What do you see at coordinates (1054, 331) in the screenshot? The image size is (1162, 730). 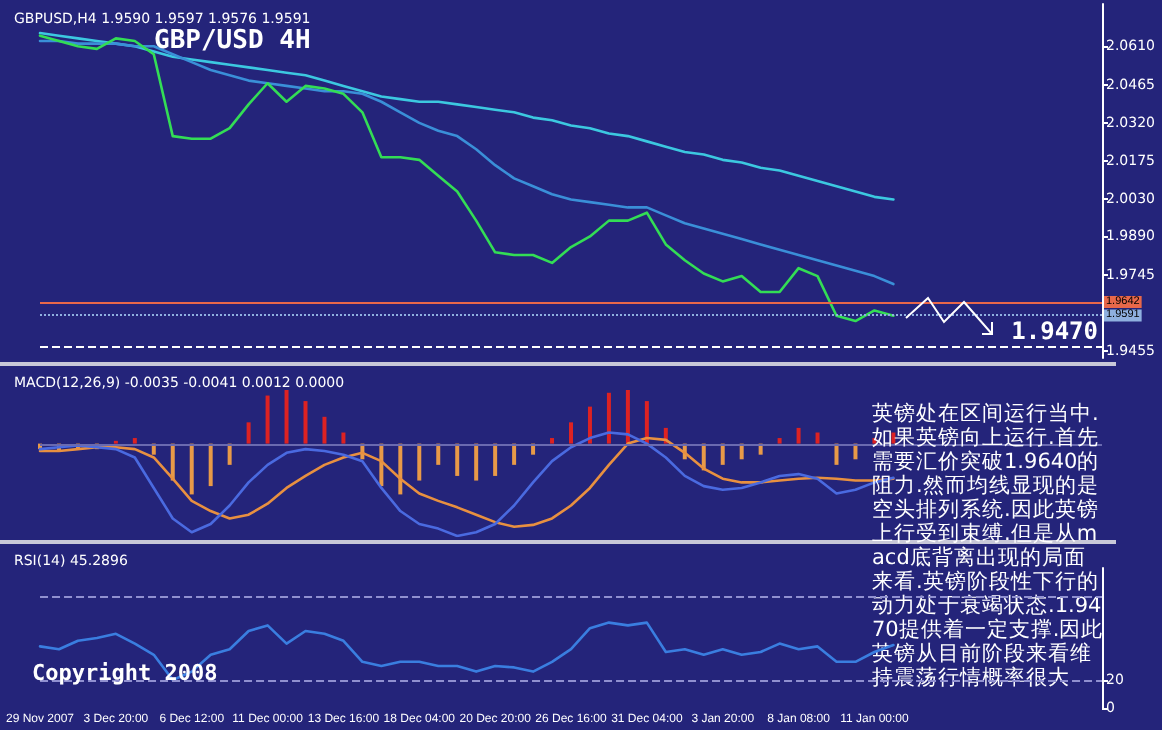 I see `ref-line-label: 1.9470` at bounding box center [1054, 331].